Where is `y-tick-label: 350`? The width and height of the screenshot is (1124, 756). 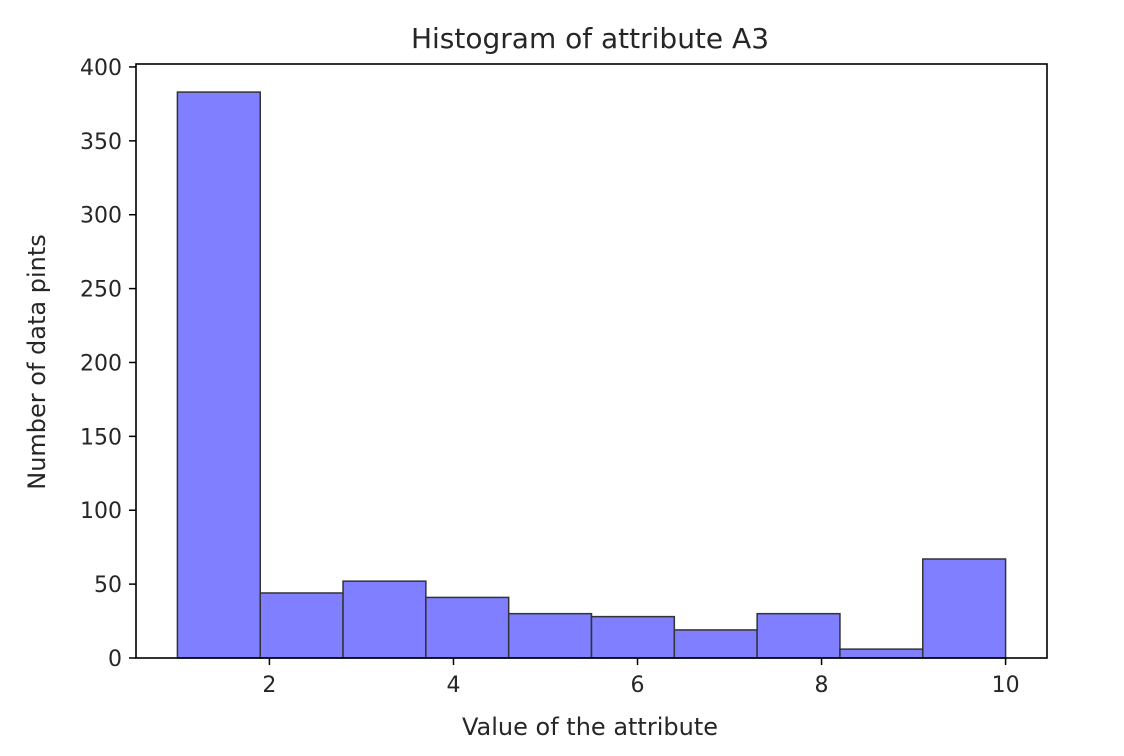 y-tick-label: 350 is located at coordinates (101, 142).